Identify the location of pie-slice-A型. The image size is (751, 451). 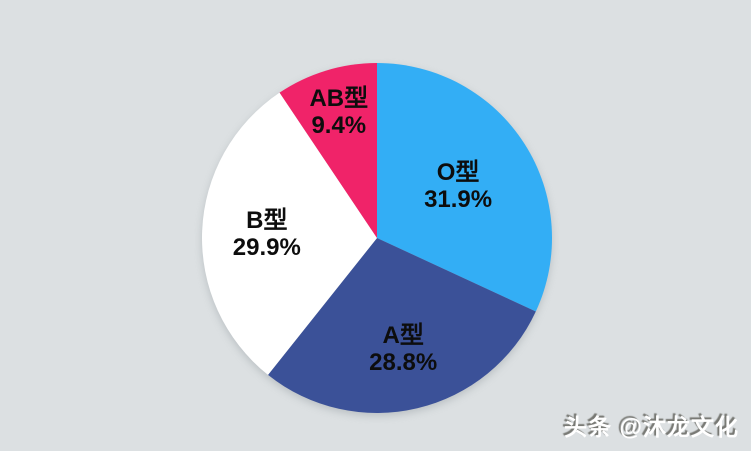
(402, 326).